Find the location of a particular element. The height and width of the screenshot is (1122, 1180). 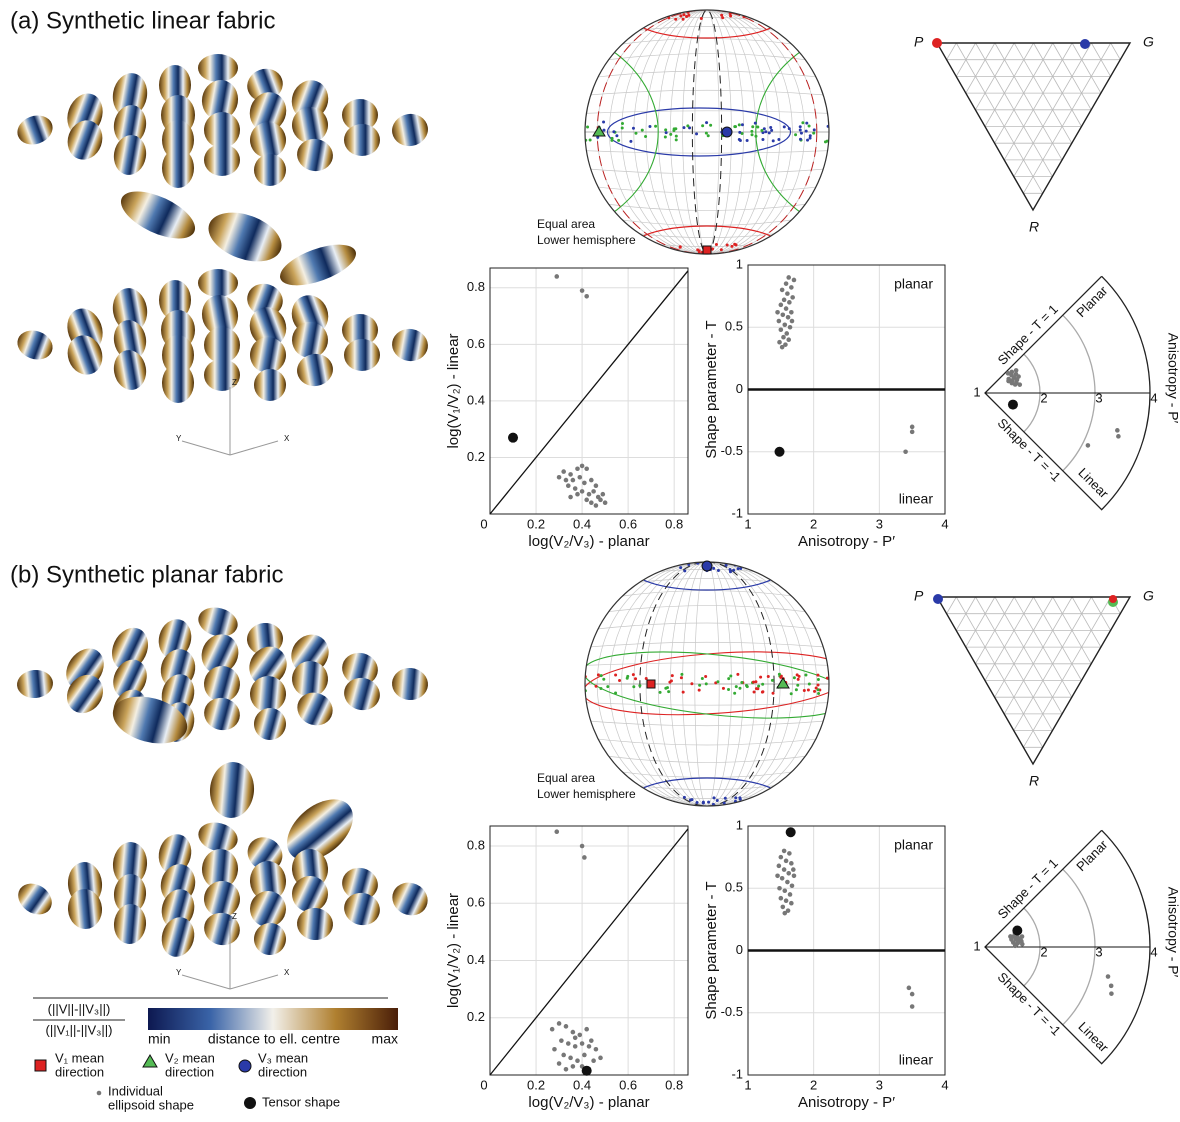

axis-triad is located at coordinates (206, 982).